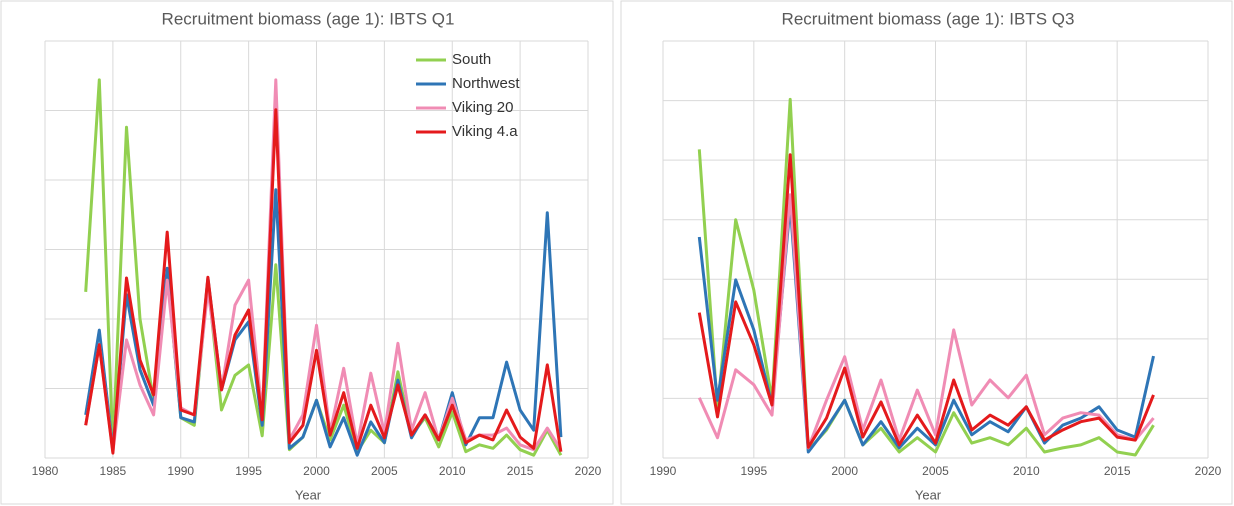  I want to click on legend-label: Viking 20, so click(482, 107).